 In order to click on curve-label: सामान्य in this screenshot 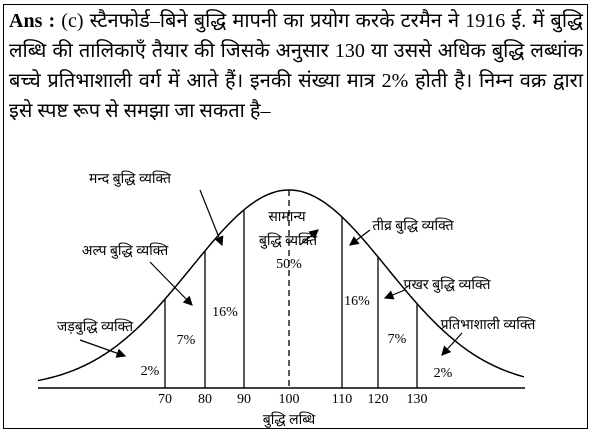, I will do `click(287, 217)`.